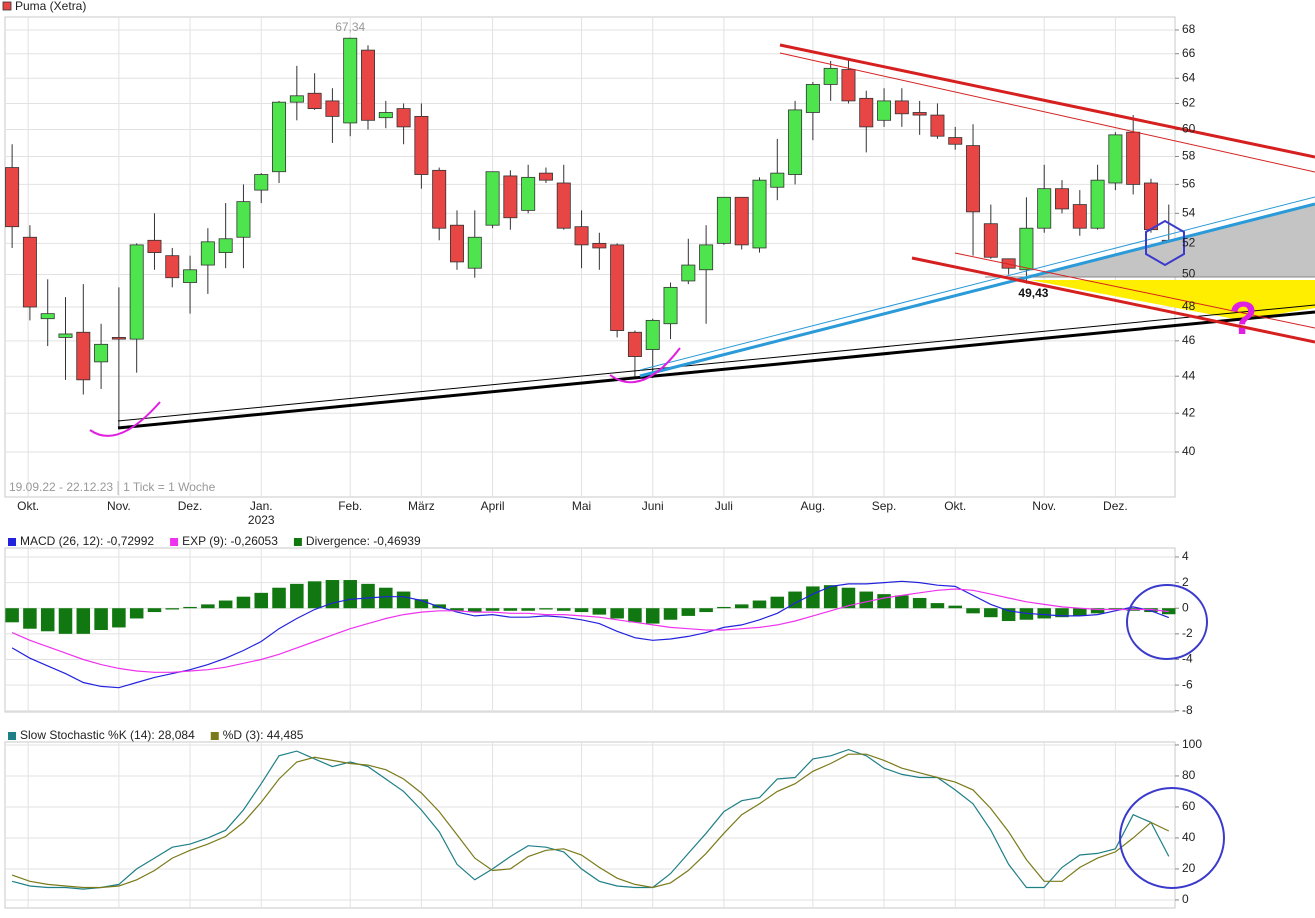 The height and width of the screenshot is (918, 1315). I want to click on y-tick-label: 50, so click(1189, 274).